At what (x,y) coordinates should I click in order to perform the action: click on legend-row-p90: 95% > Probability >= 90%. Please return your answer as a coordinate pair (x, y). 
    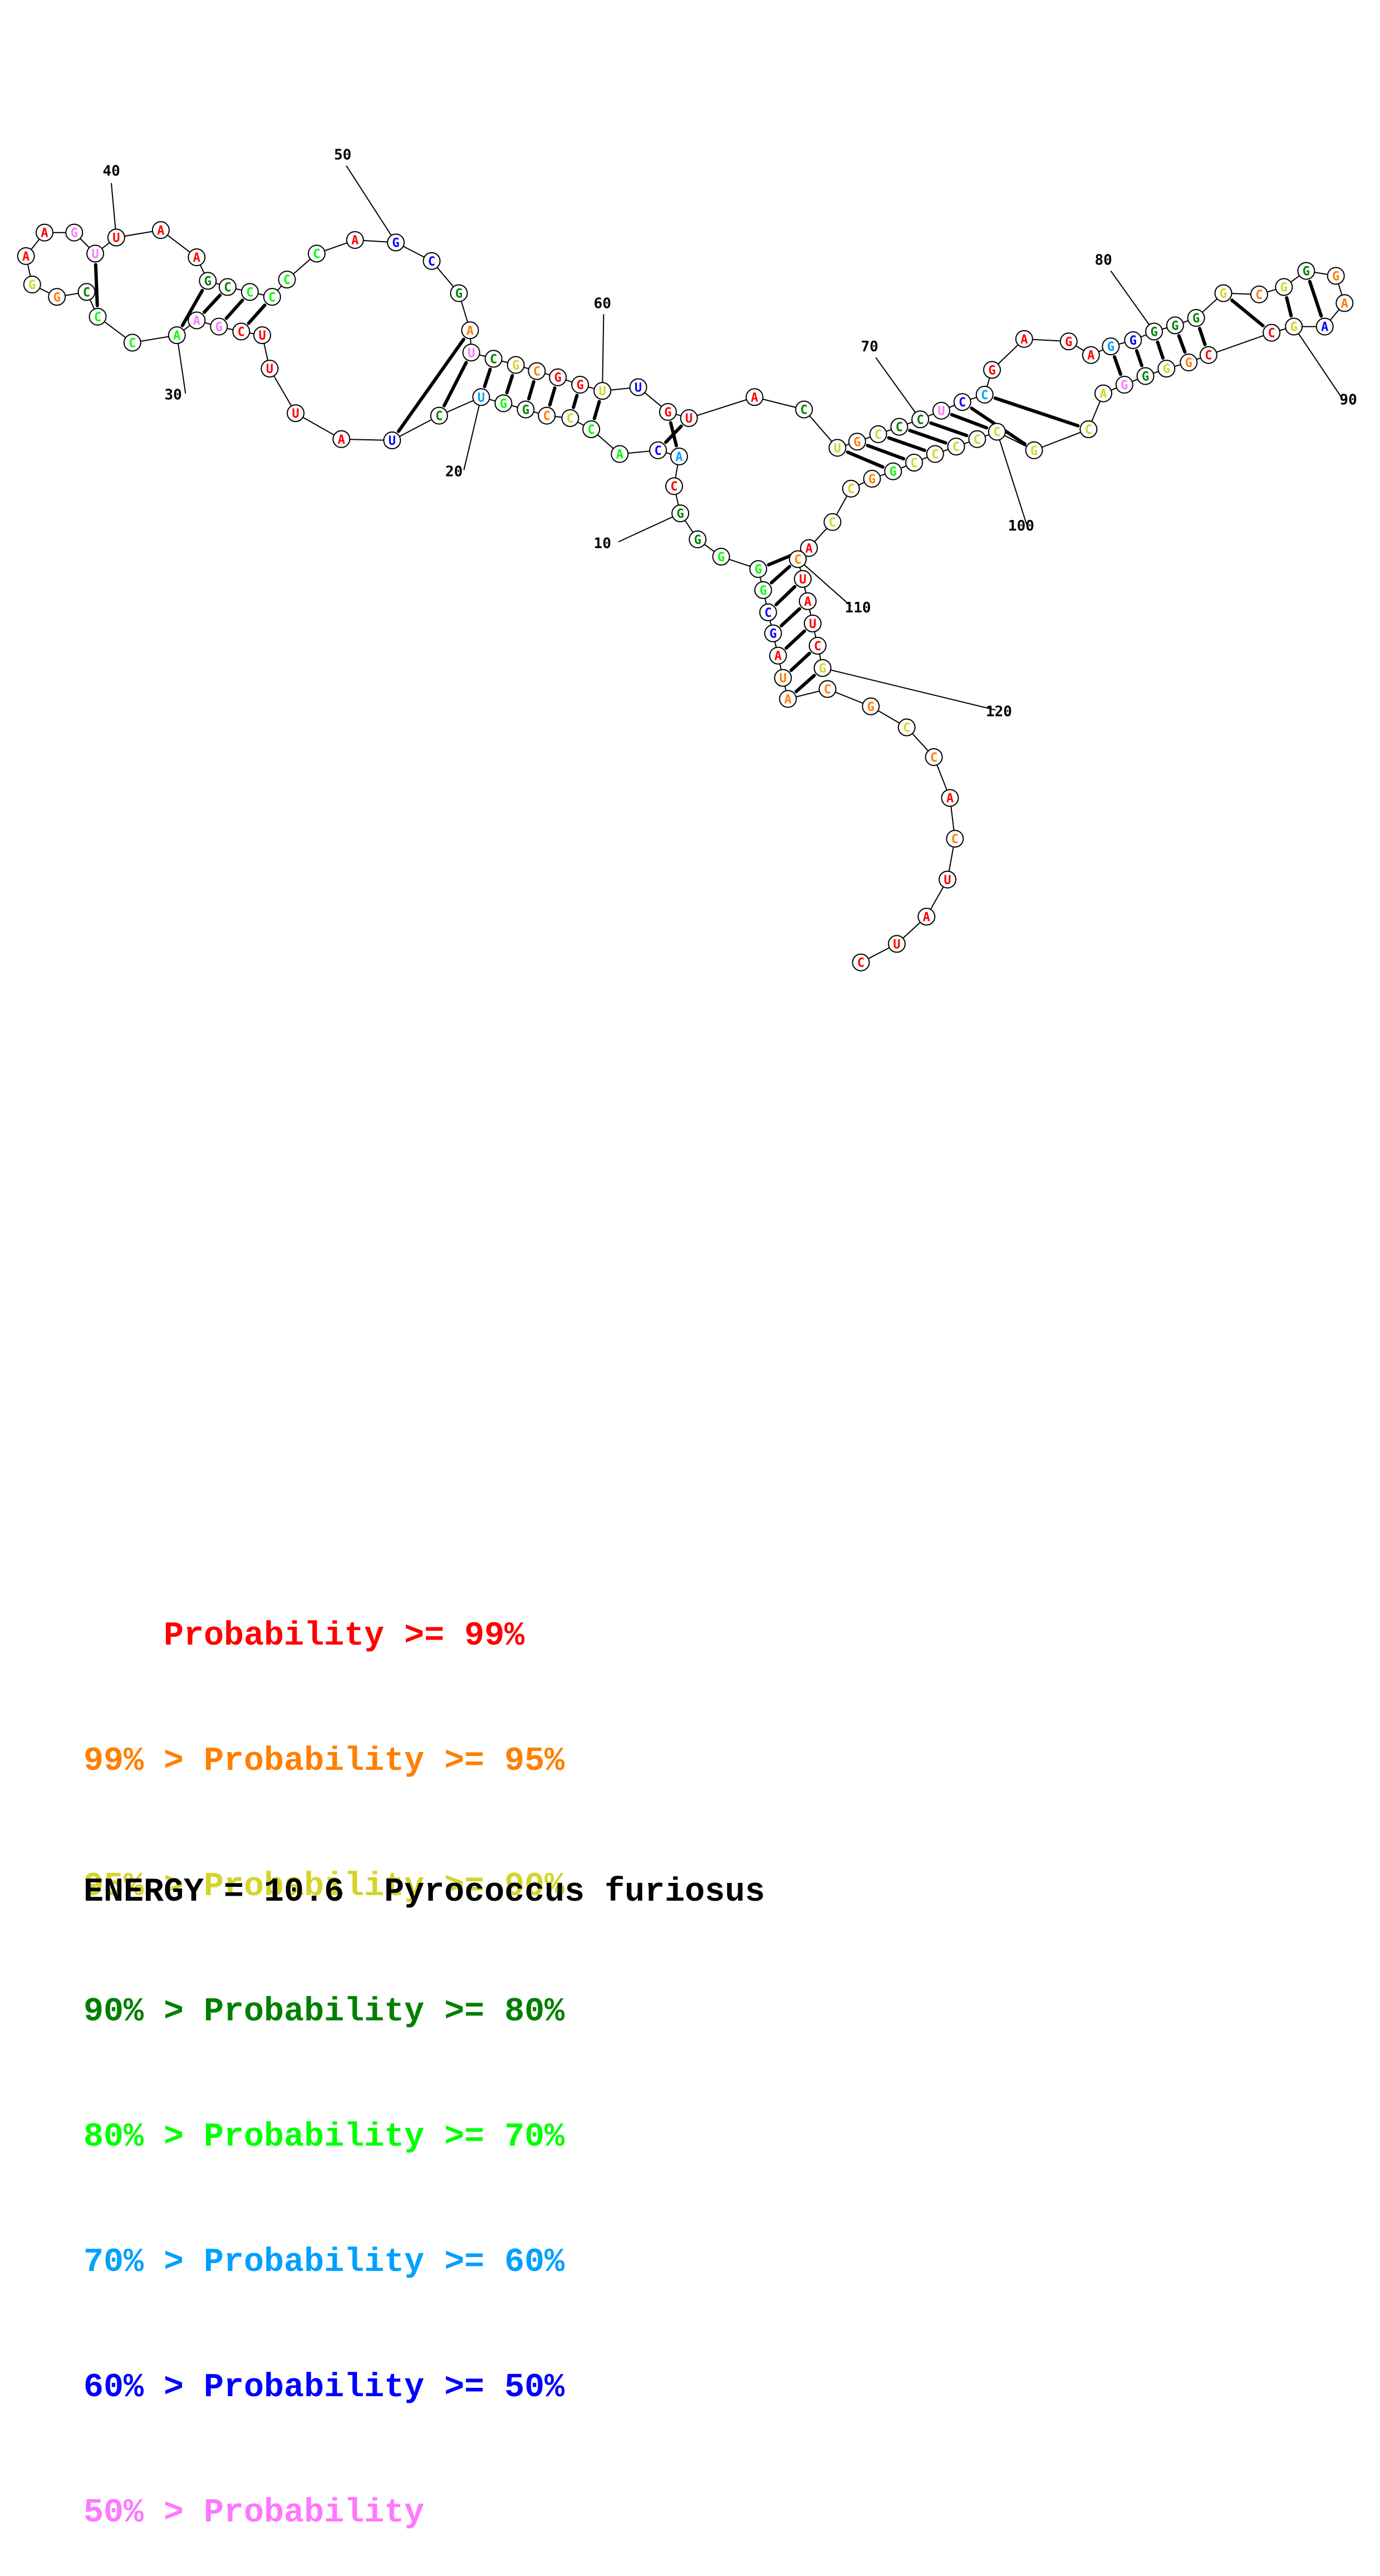
    Looking at the image, I should click on (324, 1887).